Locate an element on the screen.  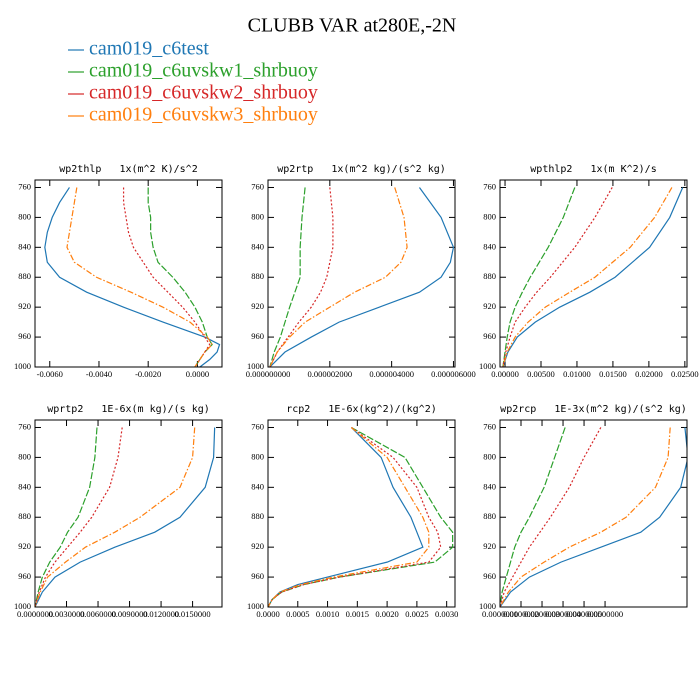
legend-label: cam019_c6uvskw1_shrbuoy is located at coordinates (203, 71).